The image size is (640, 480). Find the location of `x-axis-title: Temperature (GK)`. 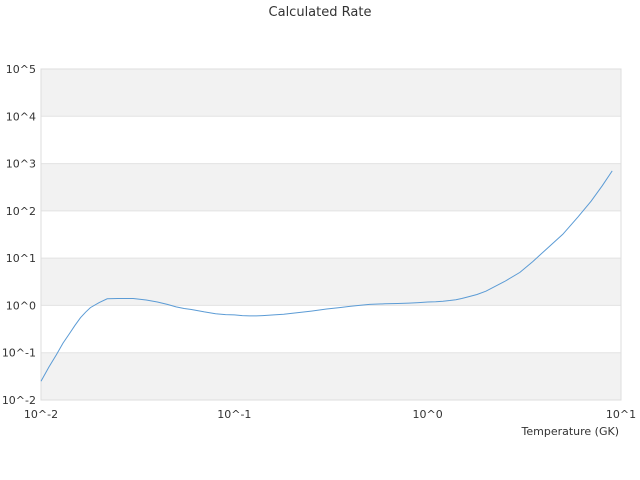

x-axis-title: Temperature (GK) is located at coordinates (570, 431).